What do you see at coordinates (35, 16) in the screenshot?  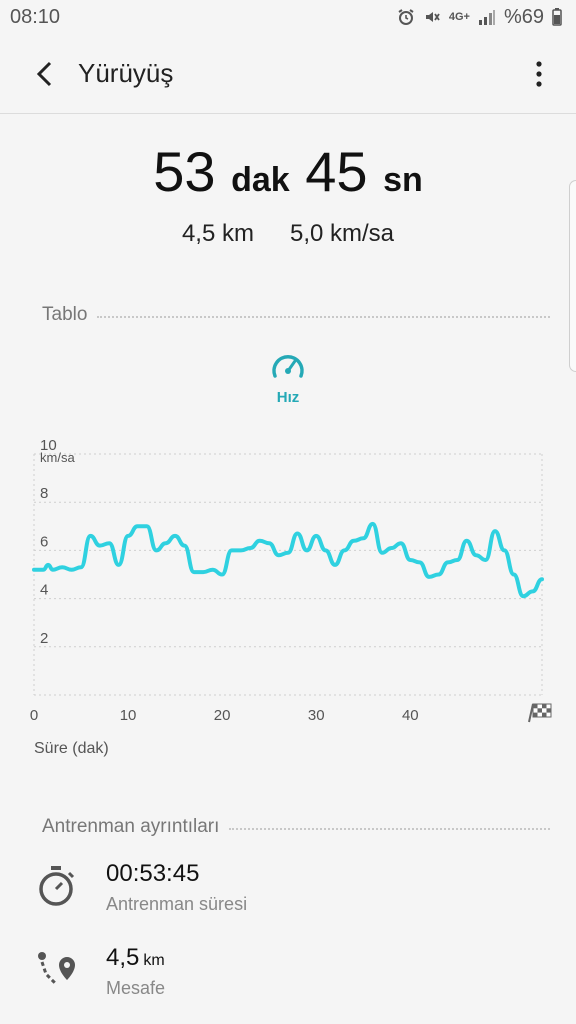 I see `status-time: 08:10` at bounding box center [35, 16].